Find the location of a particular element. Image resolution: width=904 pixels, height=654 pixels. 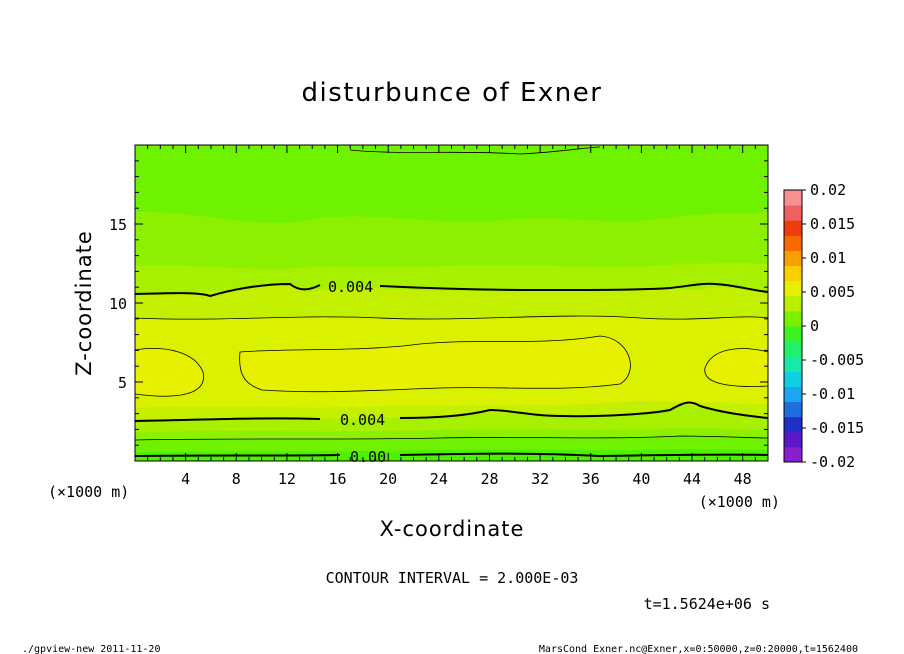

blob-right is located at coordinates (736, 367).